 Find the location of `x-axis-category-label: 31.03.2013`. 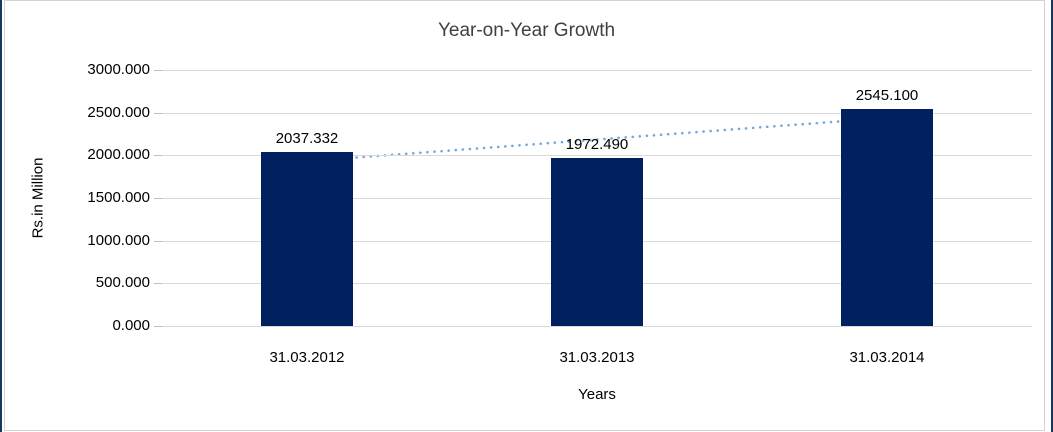

x-axis-category-label: 31.03.2013 is located at coordinates (597, 357).